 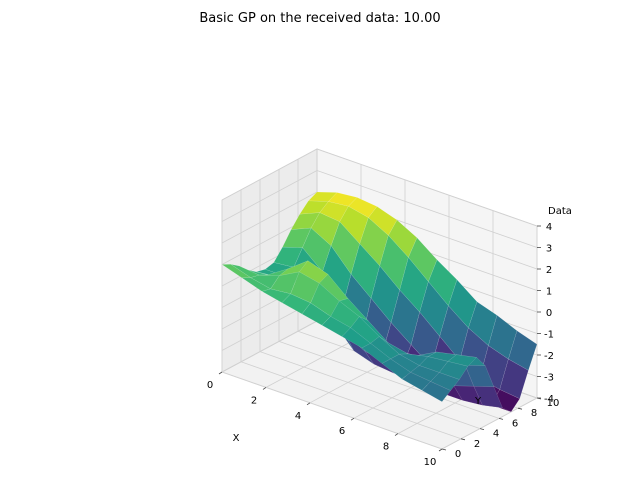 I want to click on y-tick-label: 0, so click(x=458, y=454).